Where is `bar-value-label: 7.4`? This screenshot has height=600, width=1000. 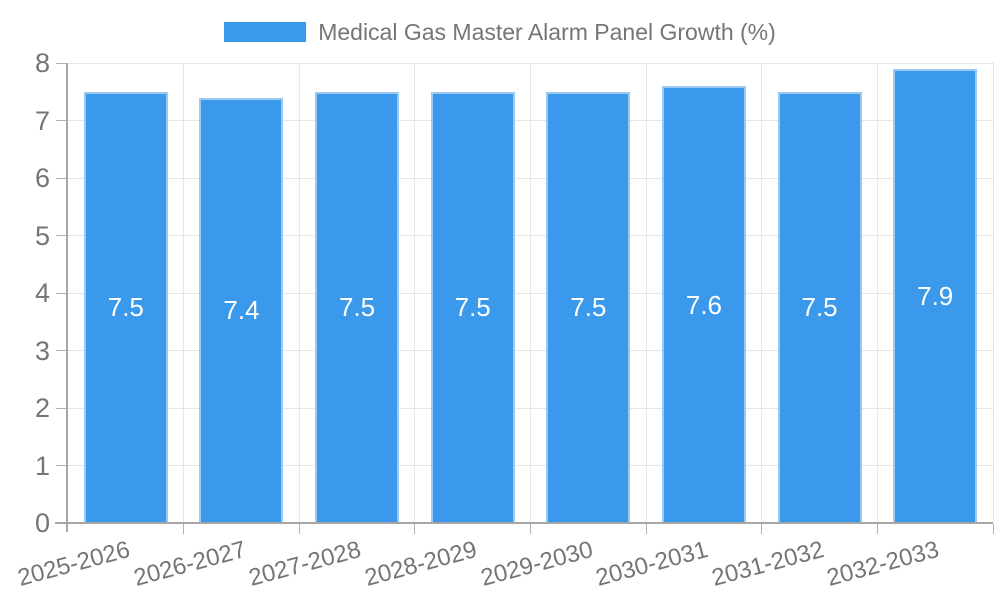
bar-value-label: 7.4 is located at coordinates (241, 310).